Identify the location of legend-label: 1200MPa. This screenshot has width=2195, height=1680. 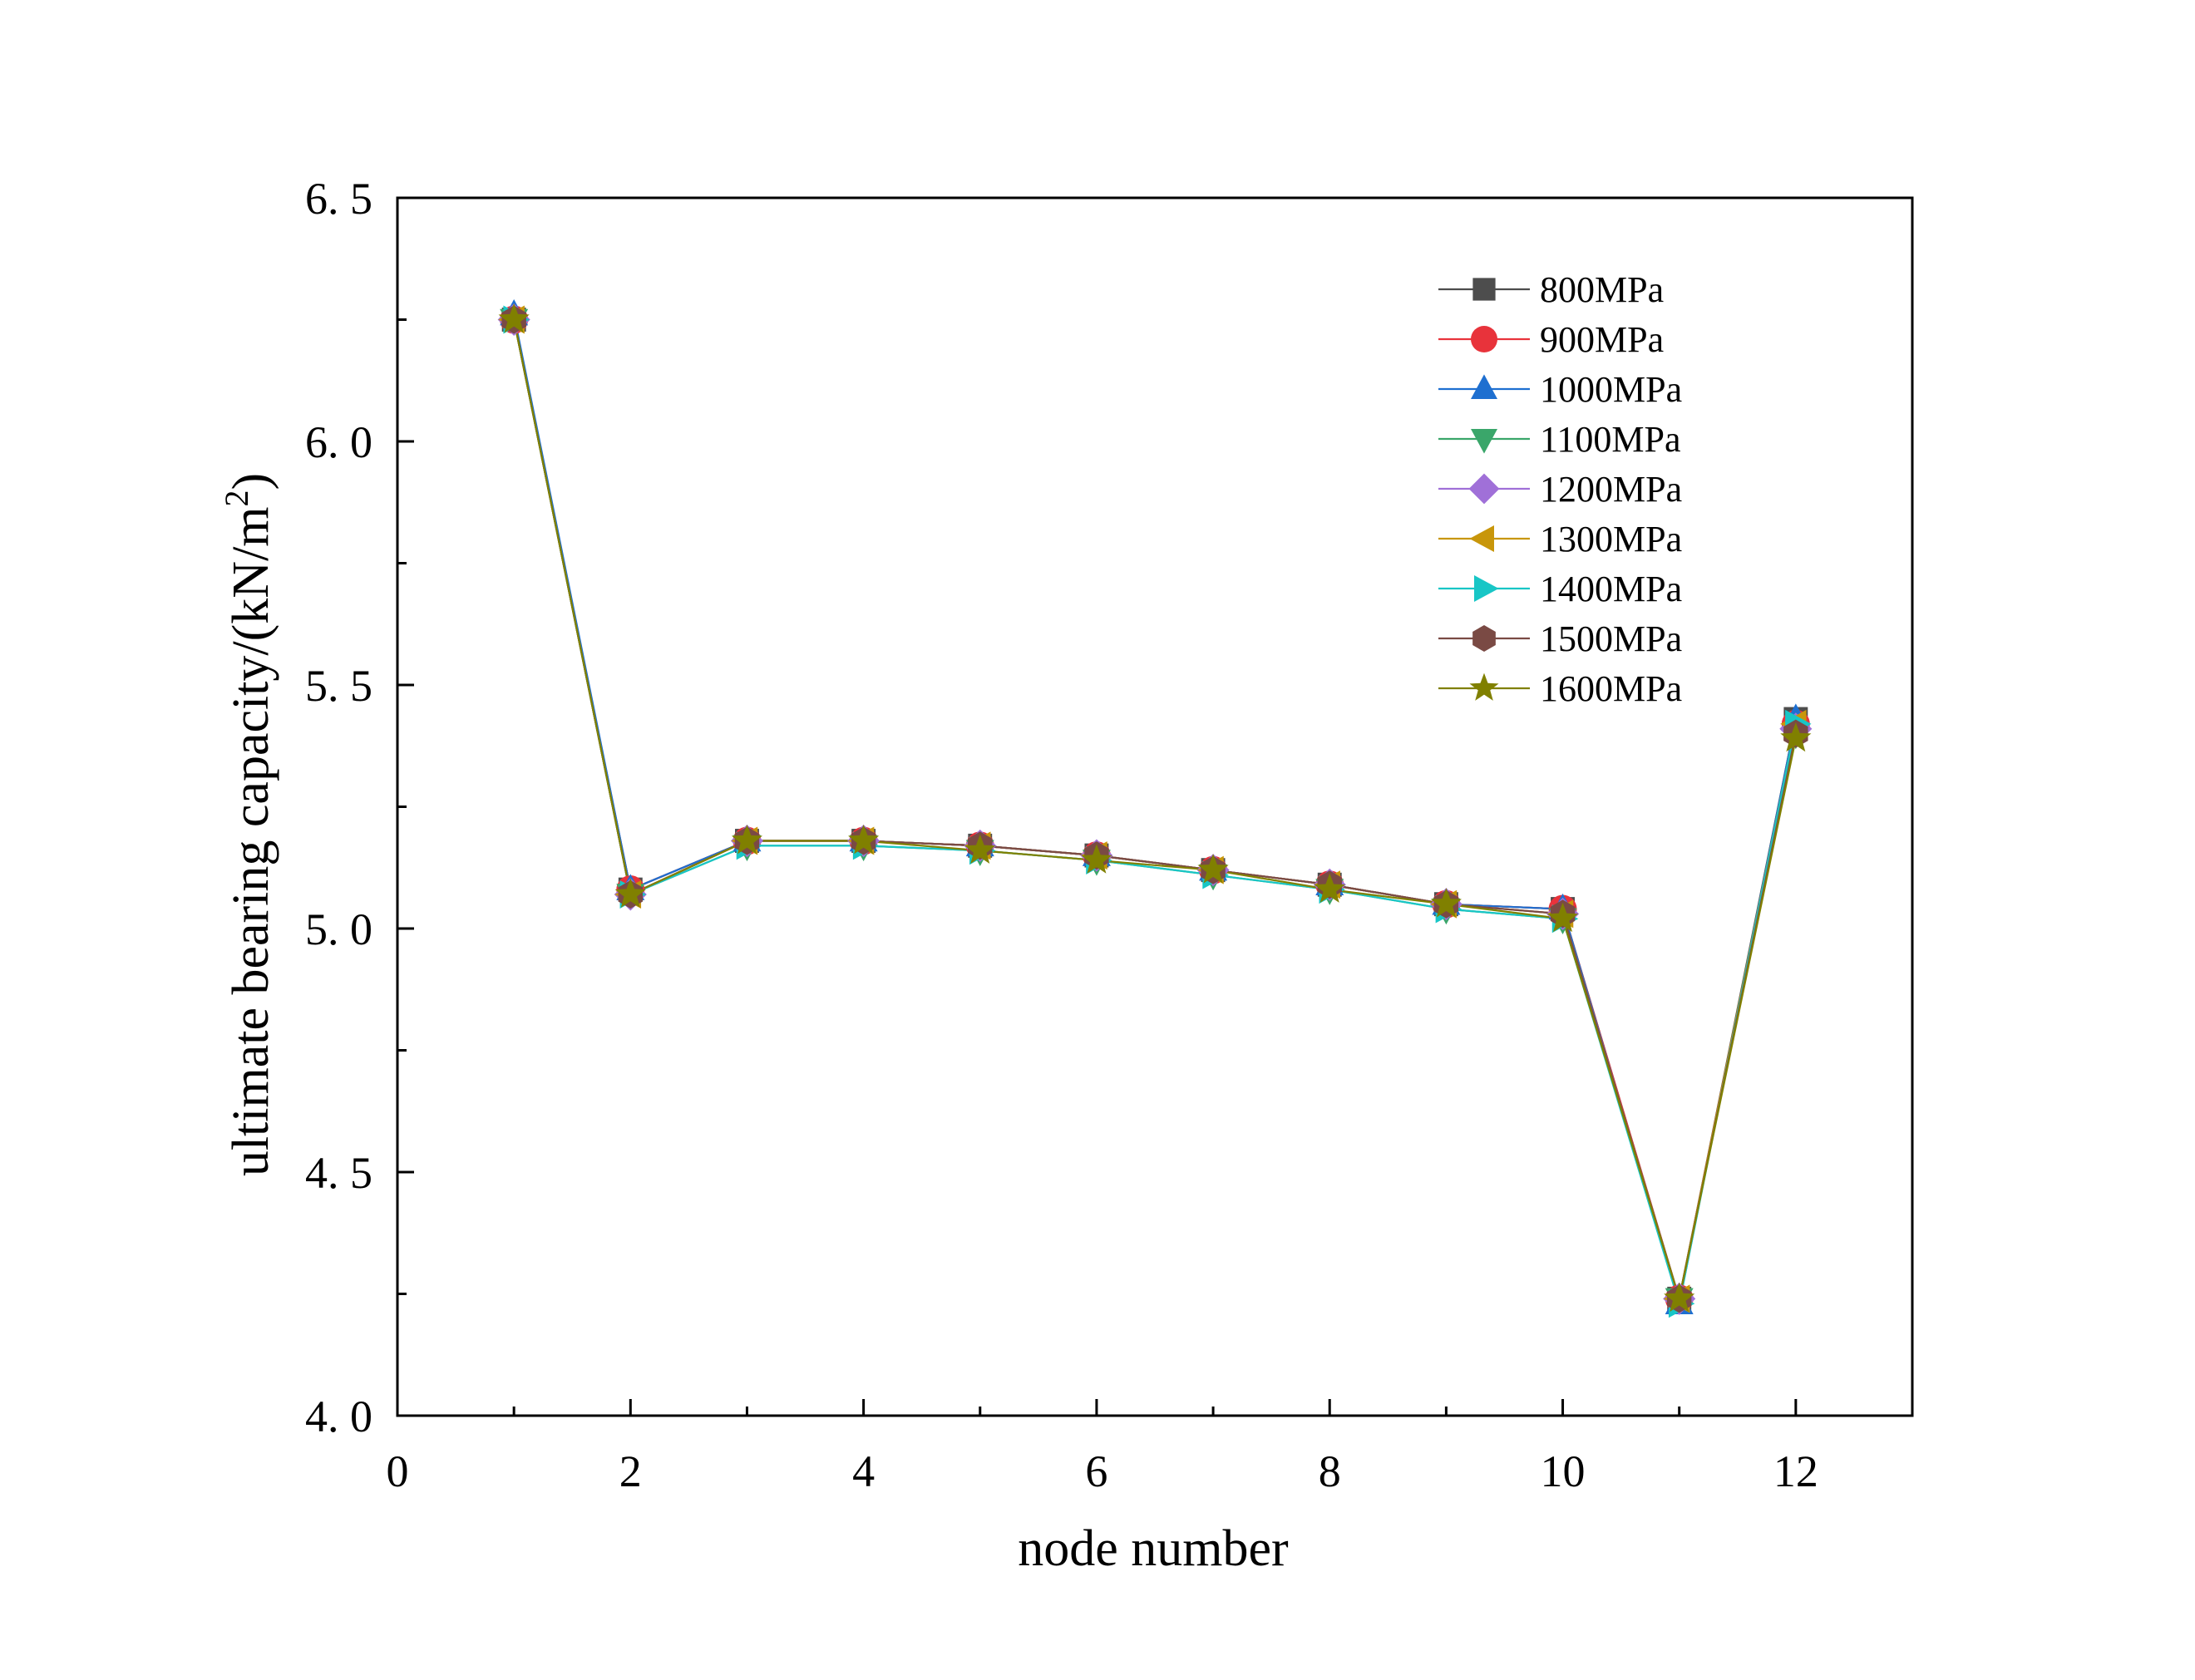
(1611, 489).